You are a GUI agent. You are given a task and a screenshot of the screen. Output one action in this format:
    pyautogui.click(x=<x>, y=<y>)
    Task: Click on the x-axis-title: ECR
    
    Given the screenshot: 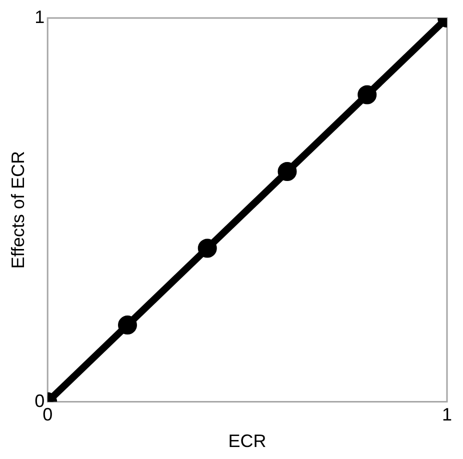 What is the action you would take?
    pyautogui.click(x=247, y=441)
    